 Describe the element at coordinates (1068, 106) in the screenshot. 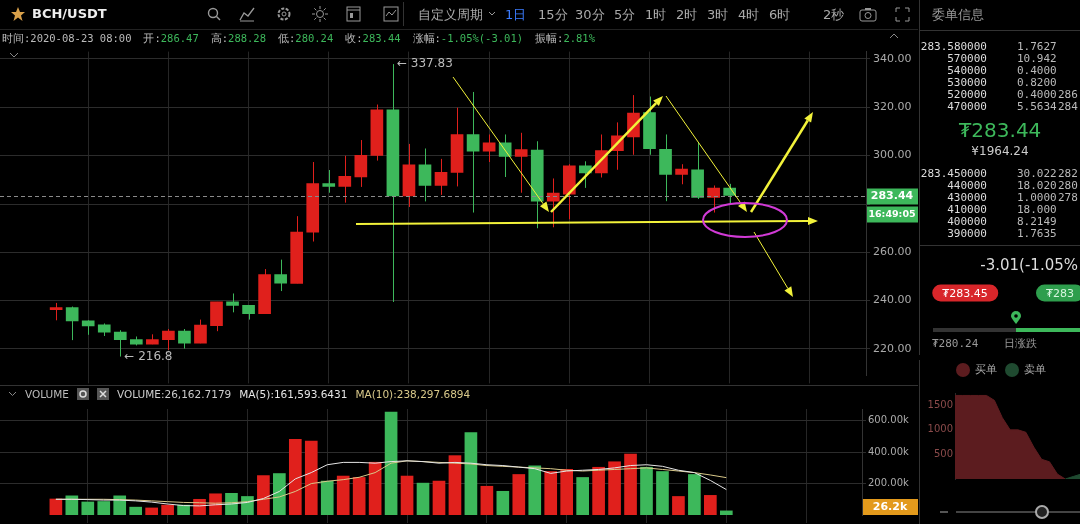

I see `text: 284` at that location.